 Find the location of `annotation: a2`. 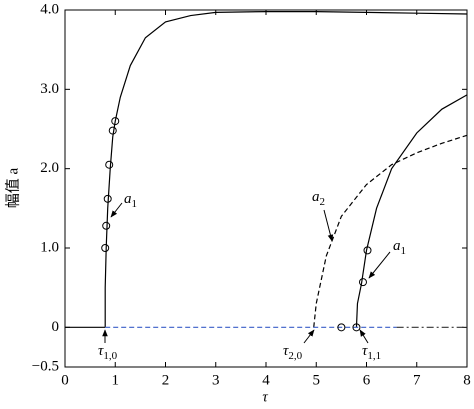

annotation: a2 is located at coordinates (318, 198).